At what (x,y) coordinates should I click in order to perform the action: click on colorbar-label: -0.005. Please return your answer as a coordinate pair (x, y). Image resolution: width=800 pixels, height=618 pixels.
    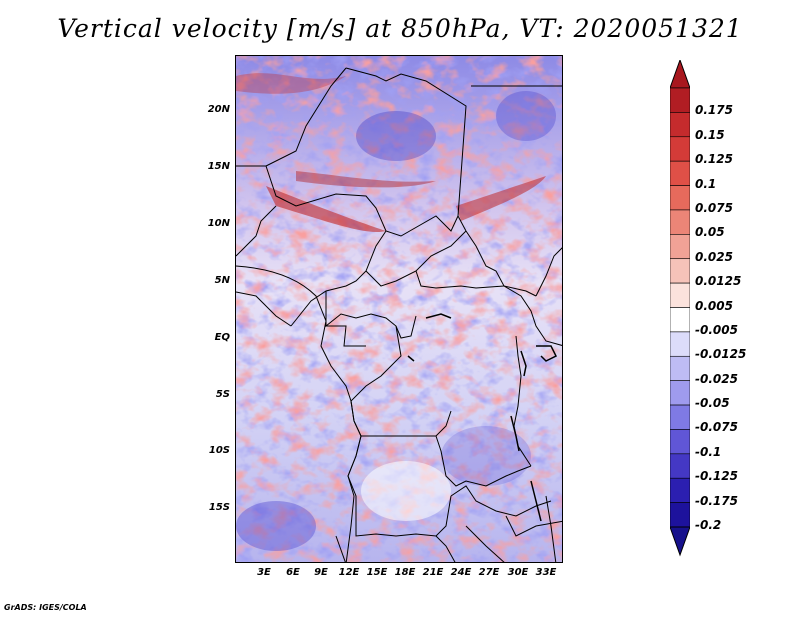
    Looking at the image, I should click on (716, 329).